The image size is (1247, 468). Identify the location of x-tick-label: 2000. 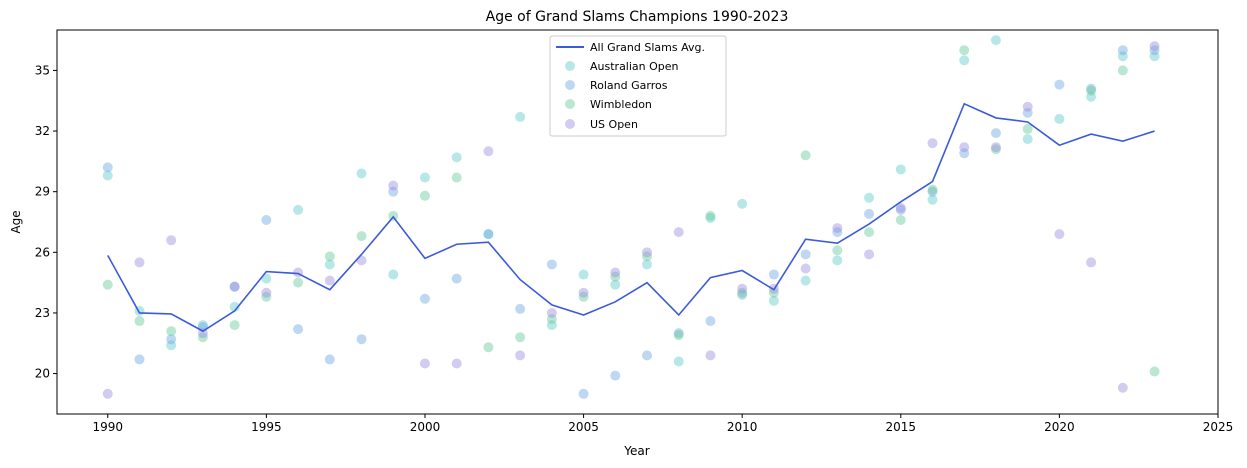
(425, 427).